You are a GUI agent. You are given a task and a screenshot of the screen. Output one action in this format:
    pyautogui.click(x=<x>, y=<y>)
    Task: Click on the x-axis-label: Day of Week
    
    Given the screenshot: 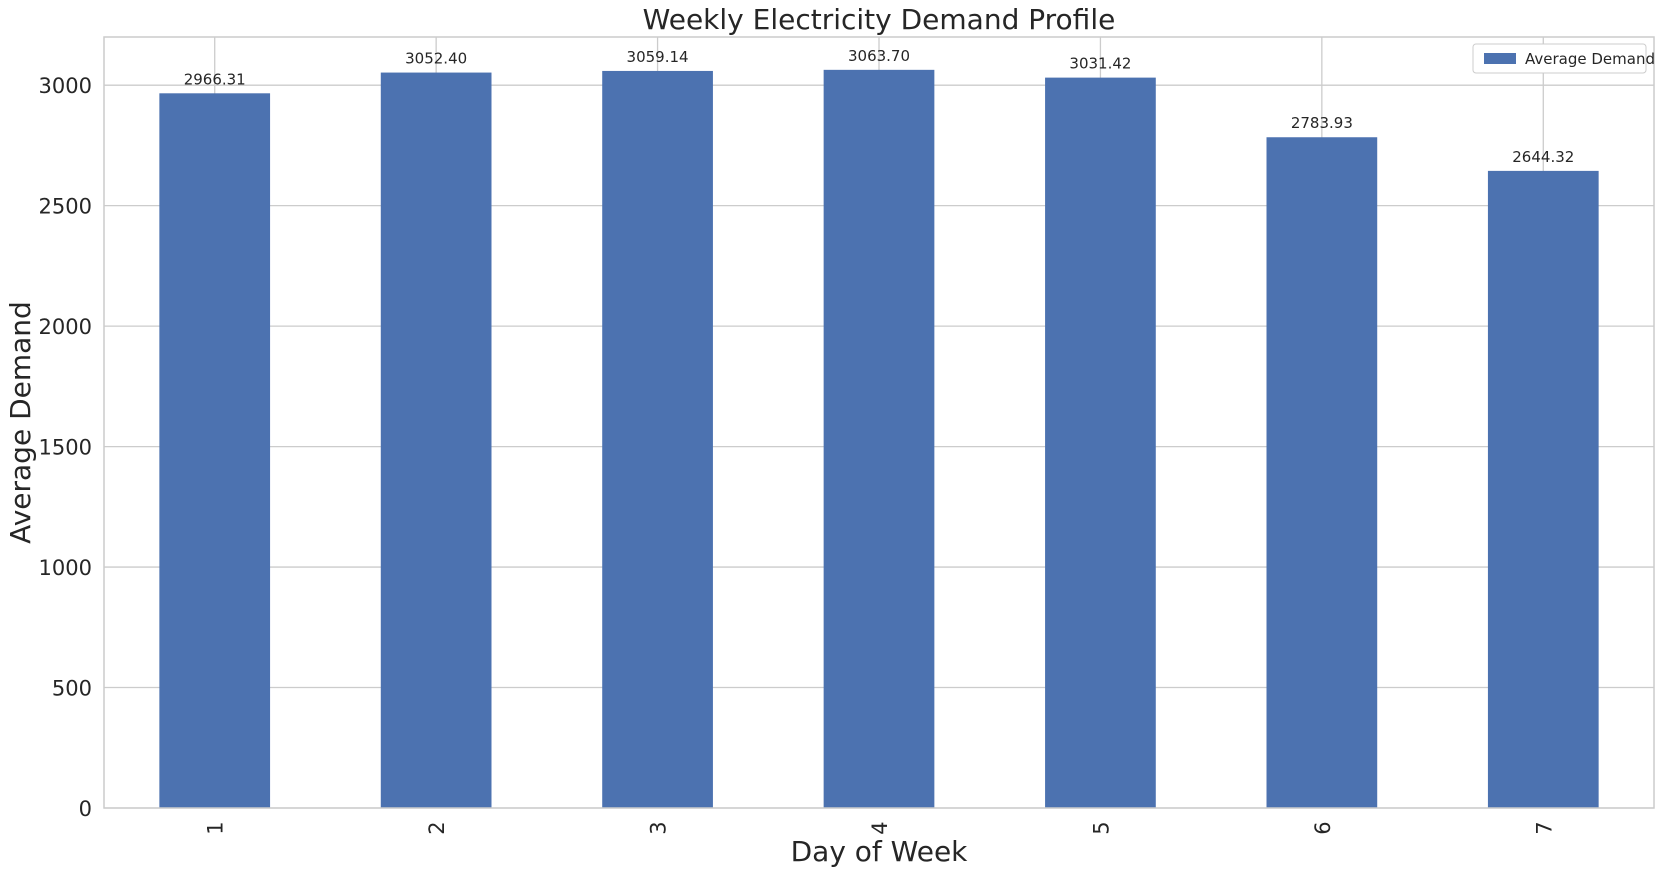 What is the action you would take?
    pyautogui.click(x=880, y=851)
    